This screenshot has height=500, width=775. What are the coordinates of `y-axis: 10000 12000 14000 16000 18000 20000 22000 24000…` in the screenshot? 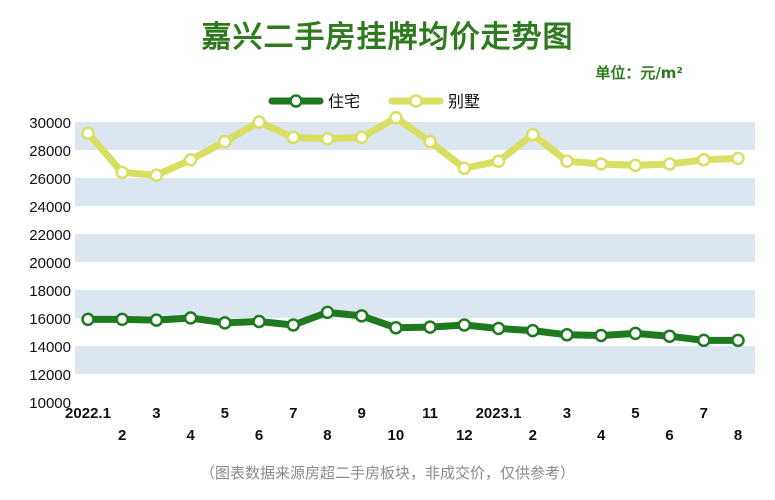 It's located at (50, 263).